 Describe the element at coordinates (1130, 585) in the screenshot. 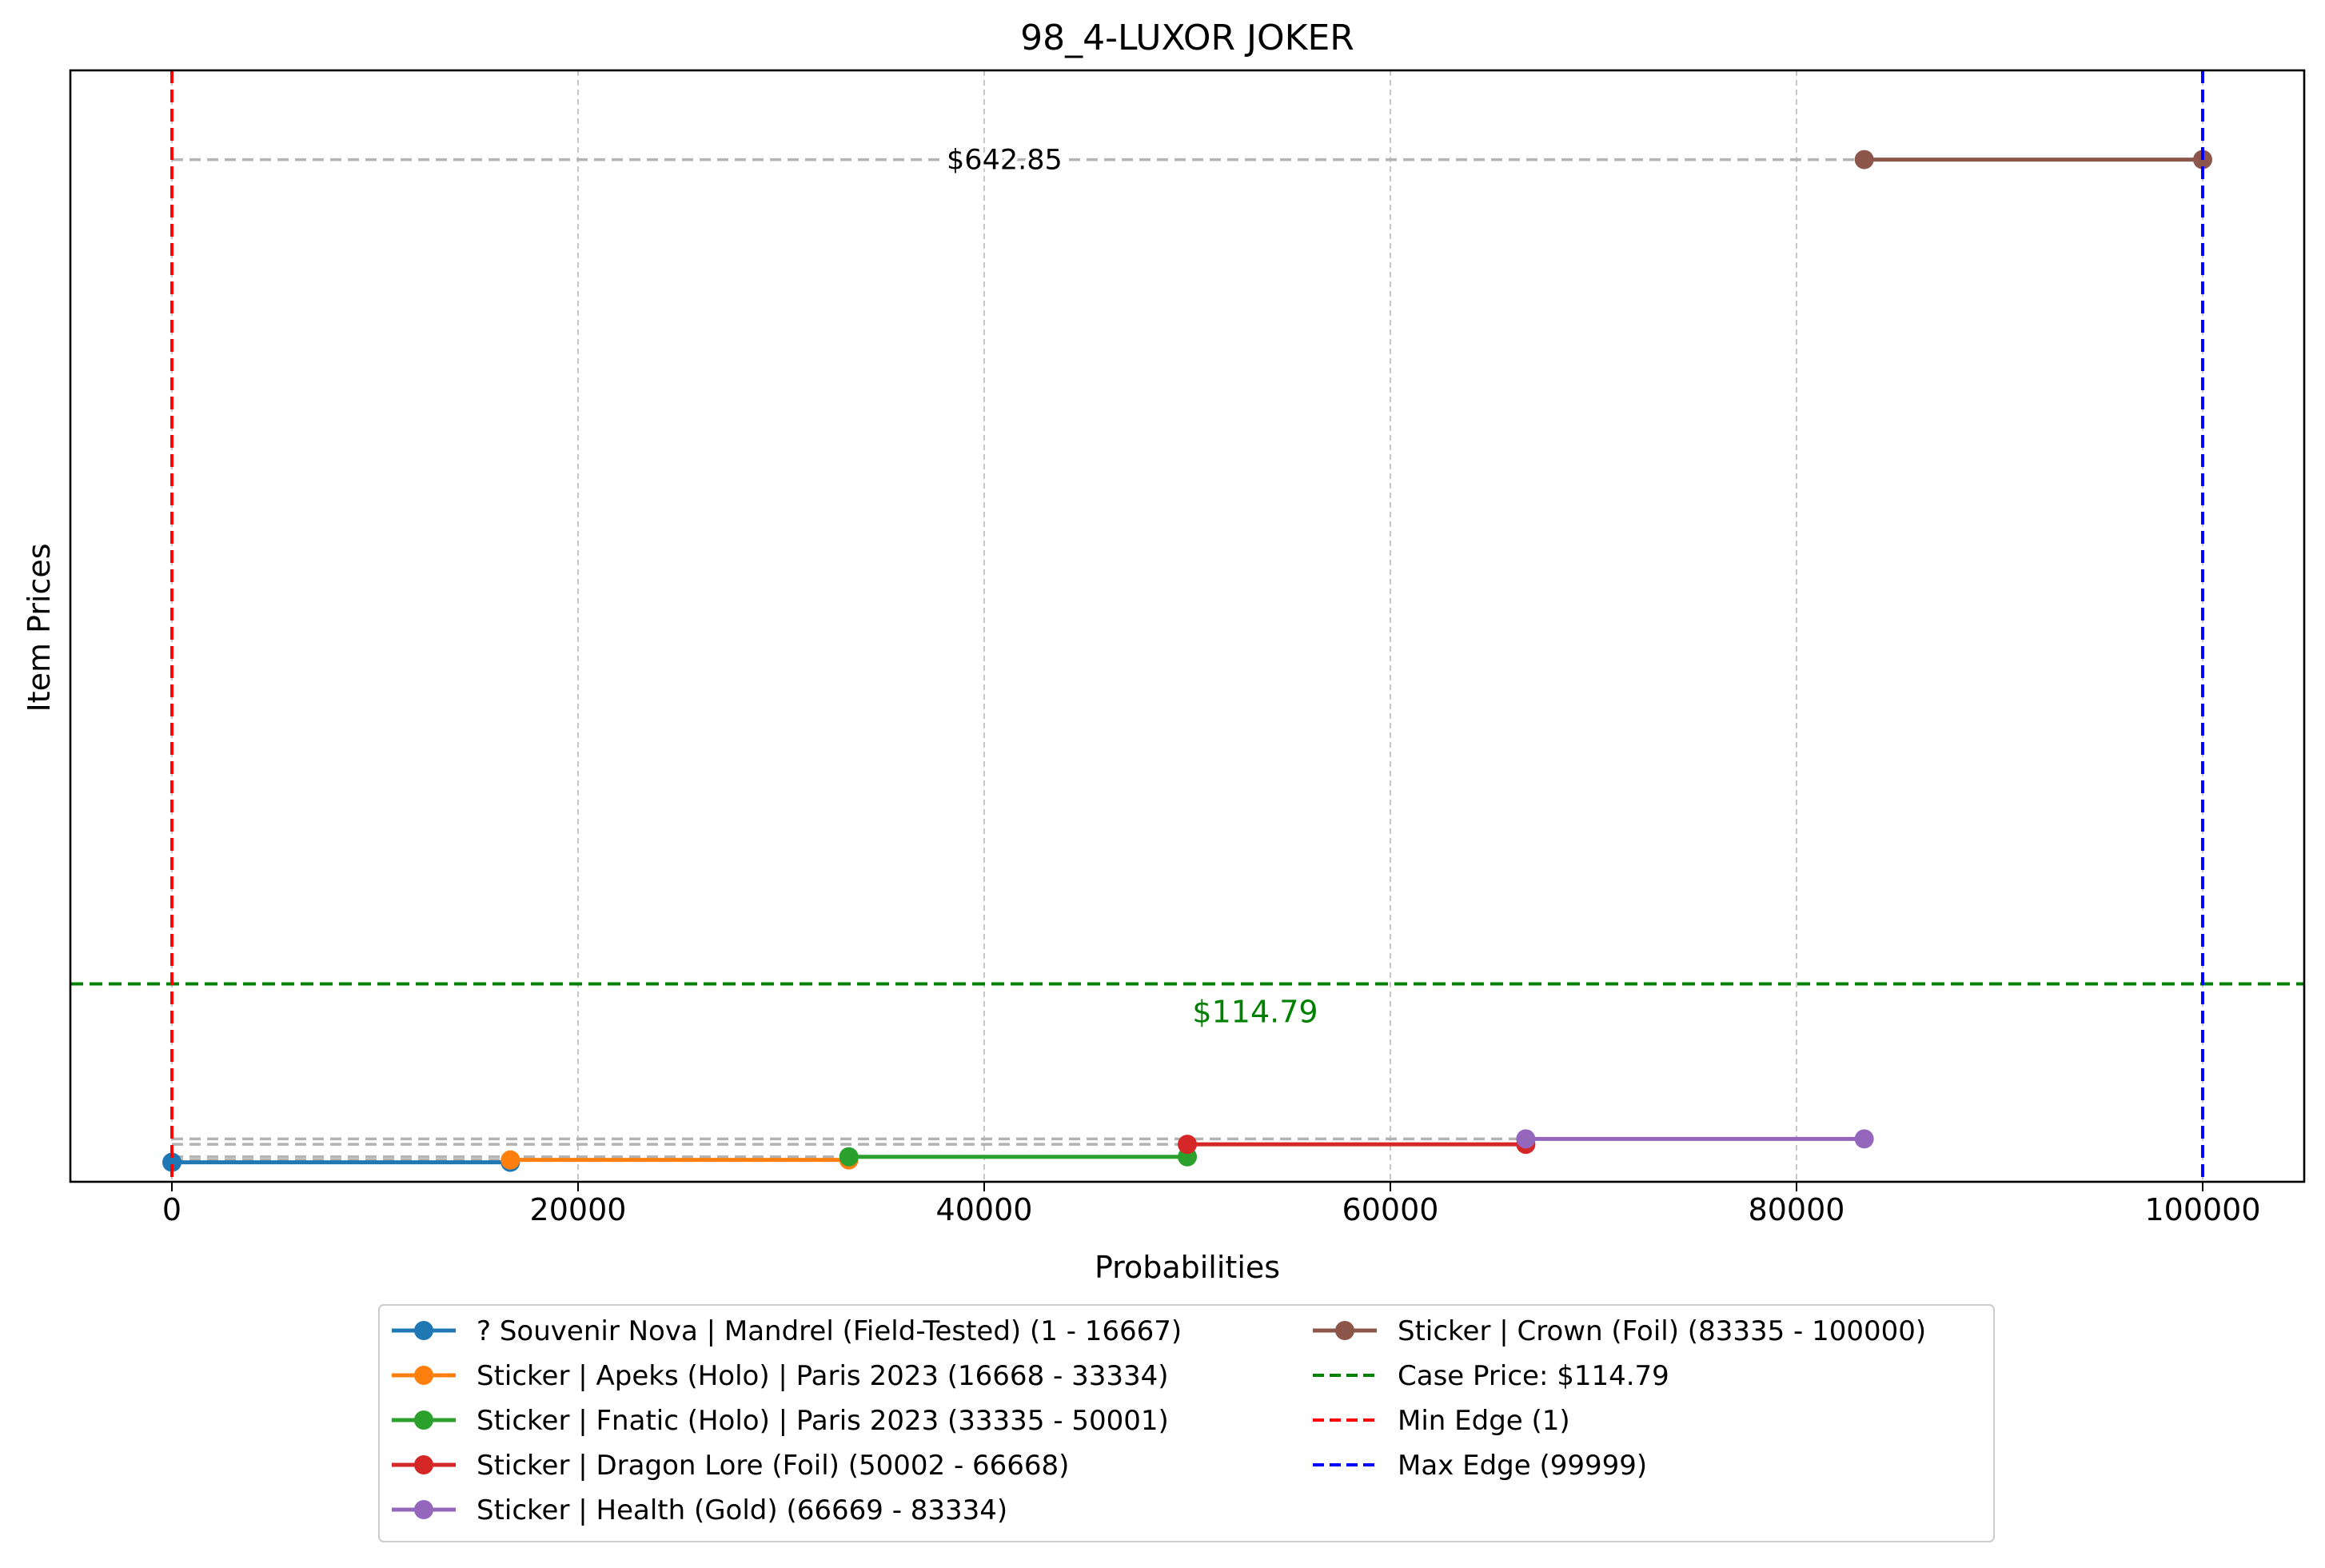

I see `annotation-layer: $642.85 $114.79` at that location.